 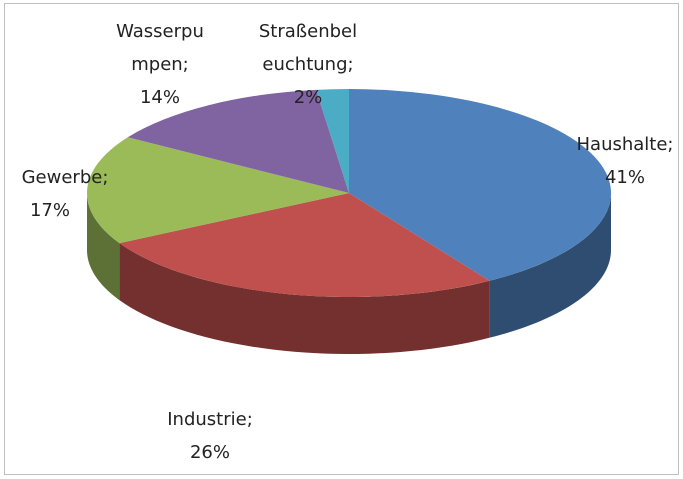 I want to click on category-label: euchtung;, so click(x=307, y=64).